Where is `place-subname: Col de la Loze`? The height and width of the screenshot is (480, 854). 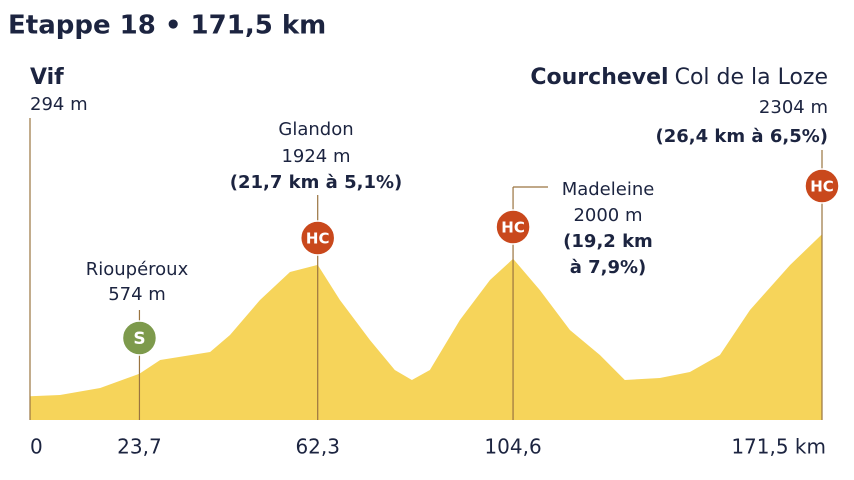 place-subname: Col de la Loze is located at coordinates (751, 77).